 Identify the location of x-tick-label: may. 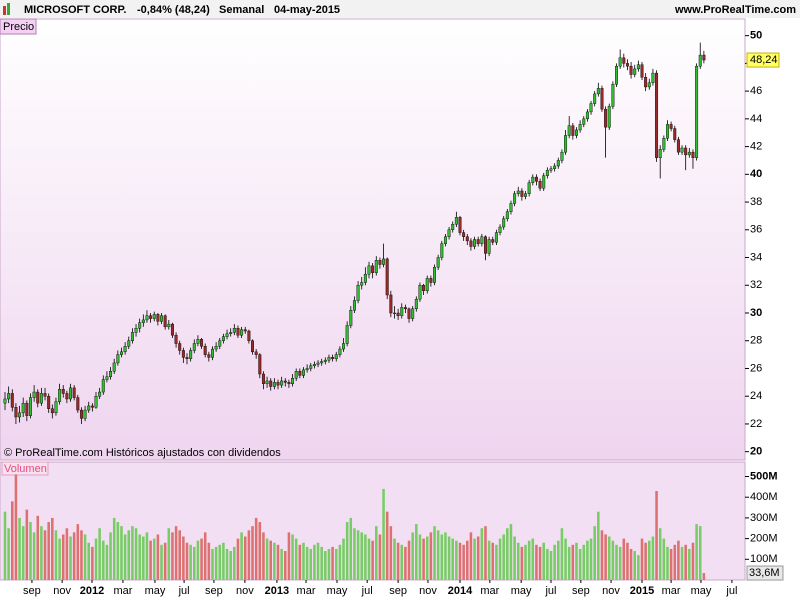
(701, 591).